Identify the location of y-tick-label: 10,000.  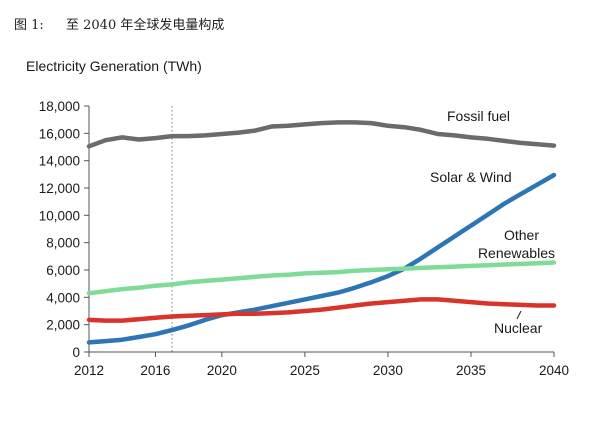
(59, 215).